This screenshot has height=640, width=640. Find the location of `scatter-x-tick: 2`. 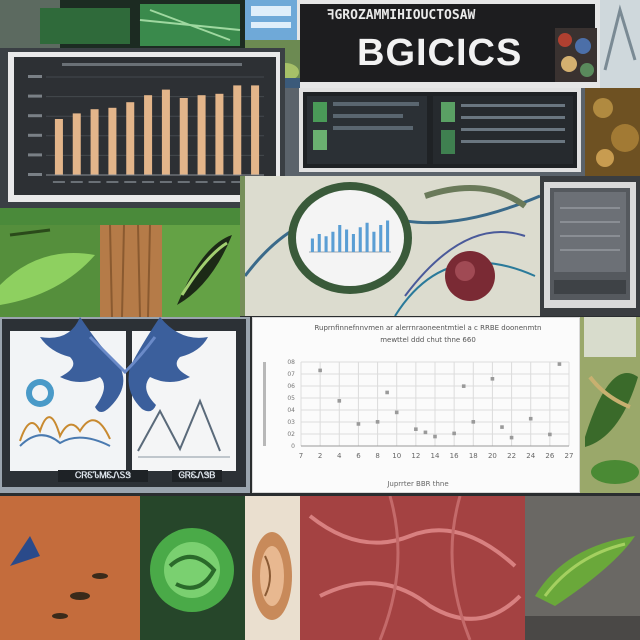

scatter-x-tick: 2 is located at coordinates (320, 456).